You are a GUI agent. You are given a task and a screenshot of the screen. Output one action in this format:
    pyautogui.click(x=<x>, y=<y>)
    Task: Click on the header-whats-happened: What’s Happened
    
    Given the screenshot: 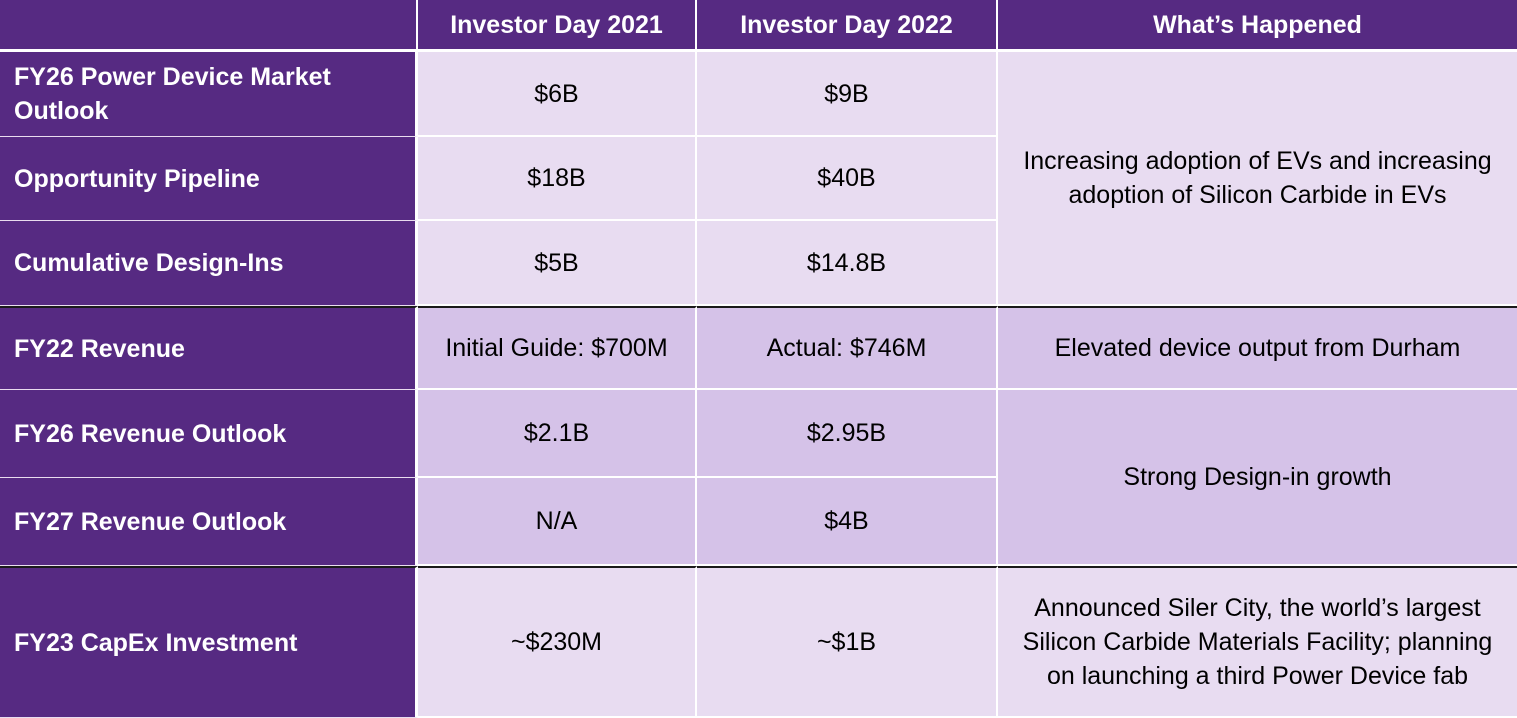 What is the action you would take?
    pyautogui.click(x=1257, y=26)
    